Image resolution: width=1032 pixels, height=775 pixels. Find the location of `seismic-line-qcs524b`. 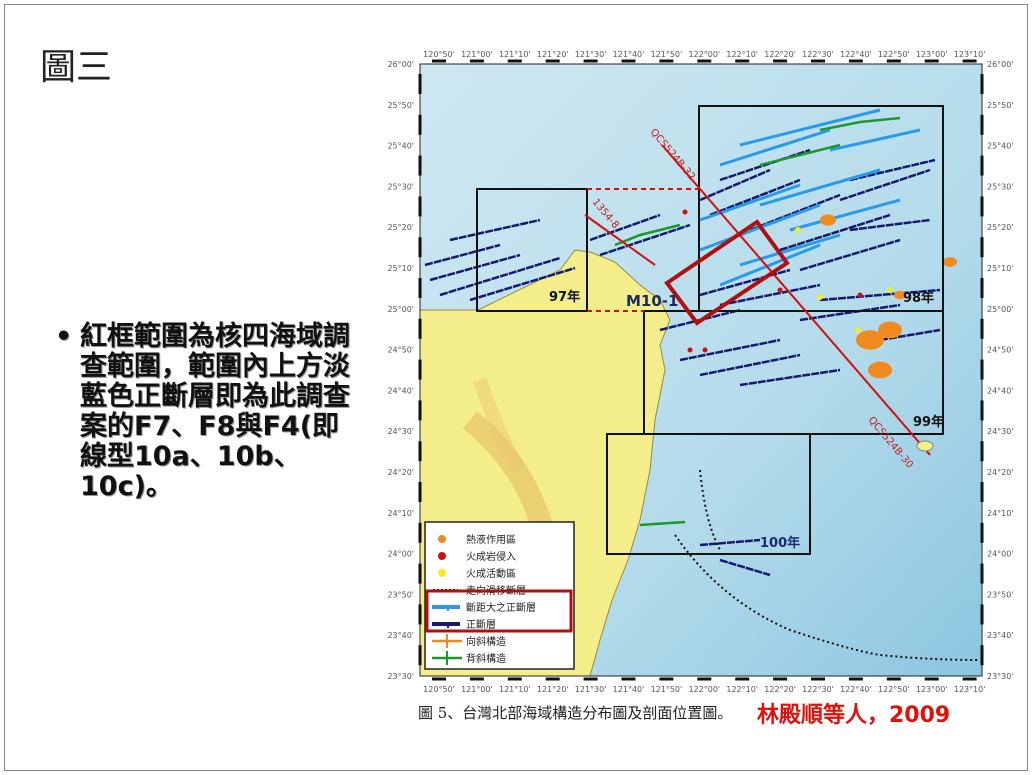

seismic-line-qcs524b is located at coordinates (796, 300).